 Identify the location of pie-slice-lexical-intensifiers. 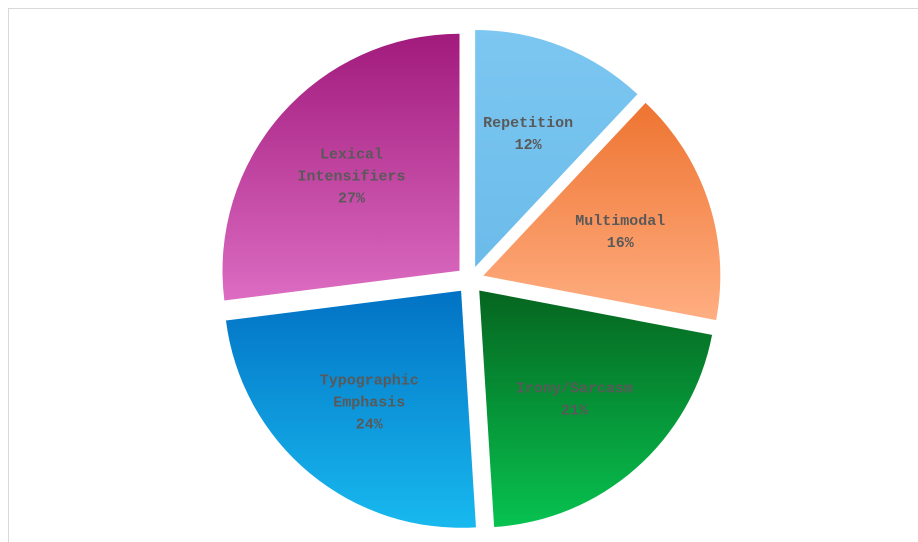
(341, 167).